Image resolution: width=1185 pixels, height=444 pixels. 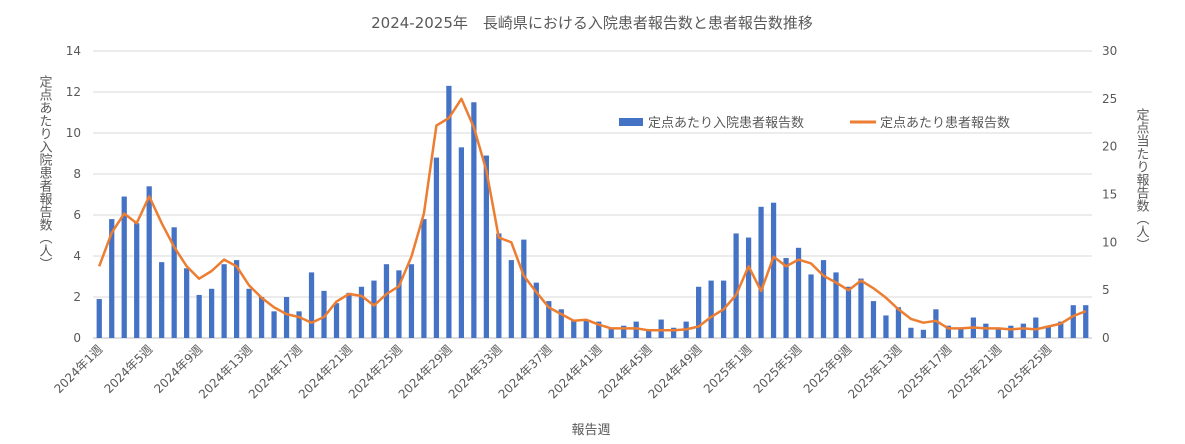 I want to click on left-tick-label: 2, so click(x=77, y=297).